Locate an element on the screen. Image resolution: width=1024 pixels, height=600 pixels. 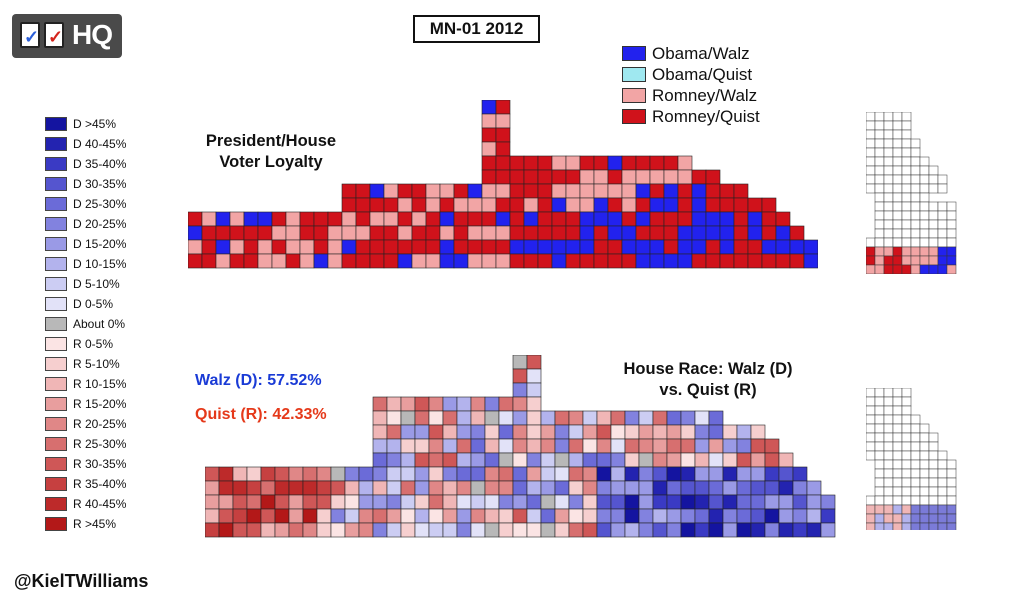
legend-label: D 40-45% is located at coordinates (100, 144).